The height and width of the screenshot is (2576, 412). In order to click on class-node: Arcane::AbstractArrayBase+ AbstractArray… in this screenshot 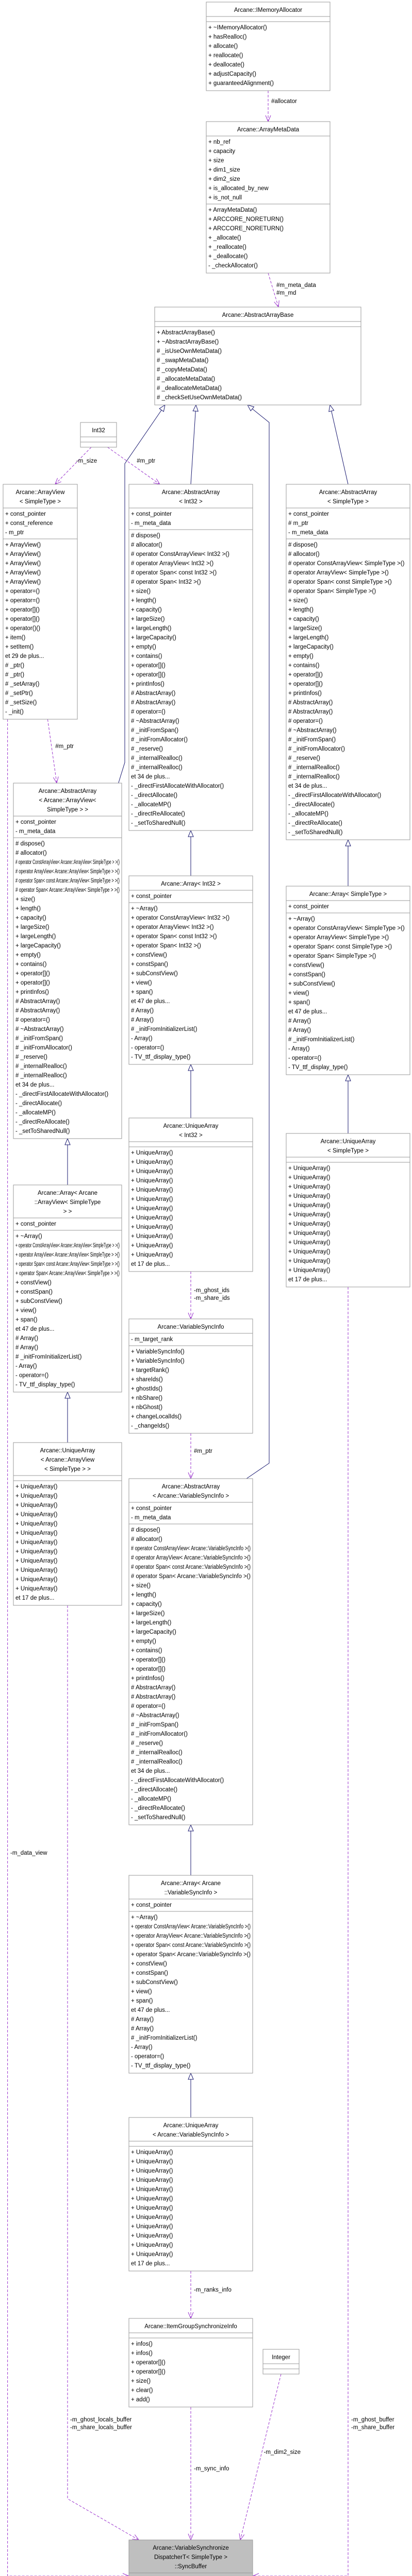, I will do `click(257, 356)`.